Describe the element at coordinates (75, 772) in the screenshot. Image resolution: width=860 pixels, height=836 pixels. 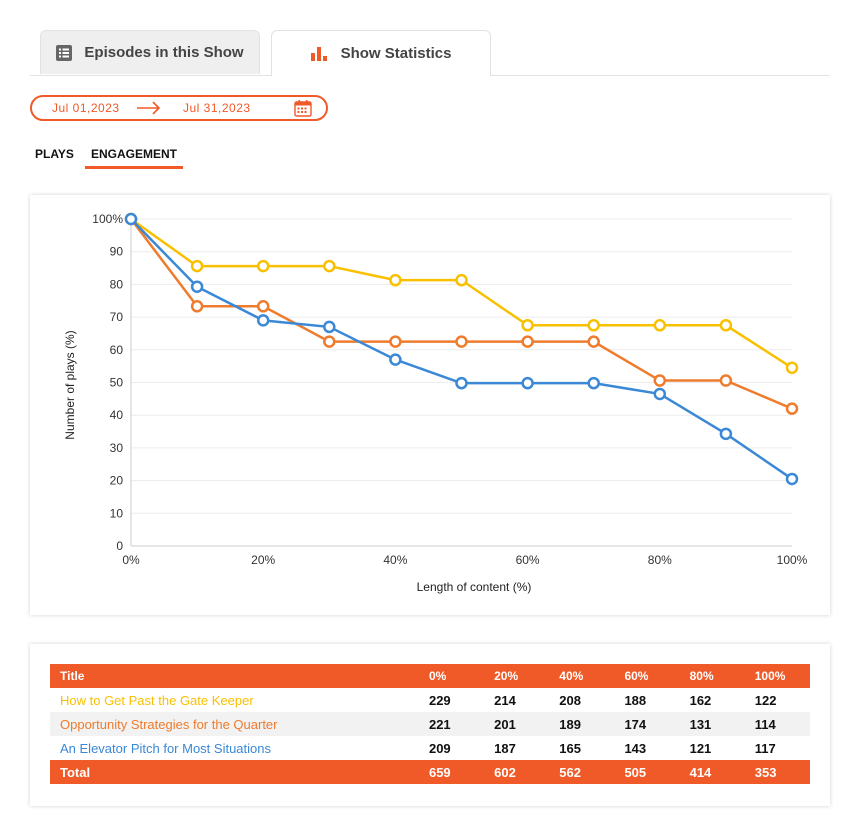
I see `total-label: Total` at that location.